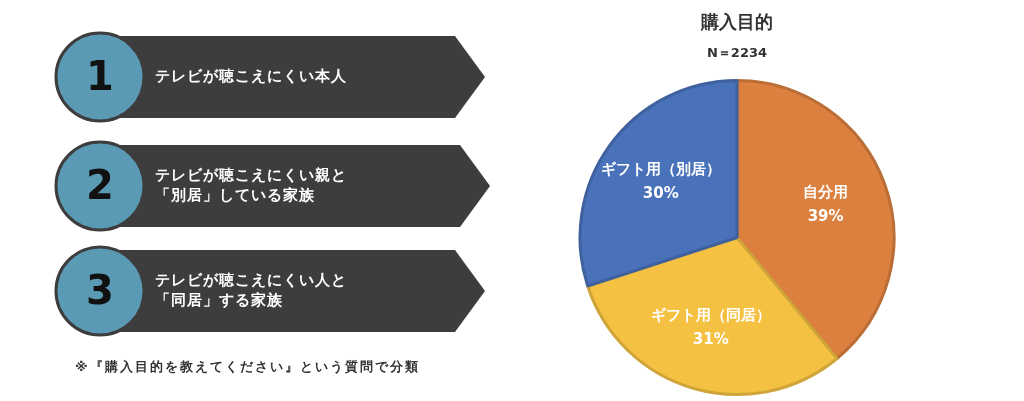 This screenshot has width=1024, height=401. What do you see at coordinates (826, 192) in the screenshot?
I see `slice-label: 自分用` at bounding box center [826, 192].